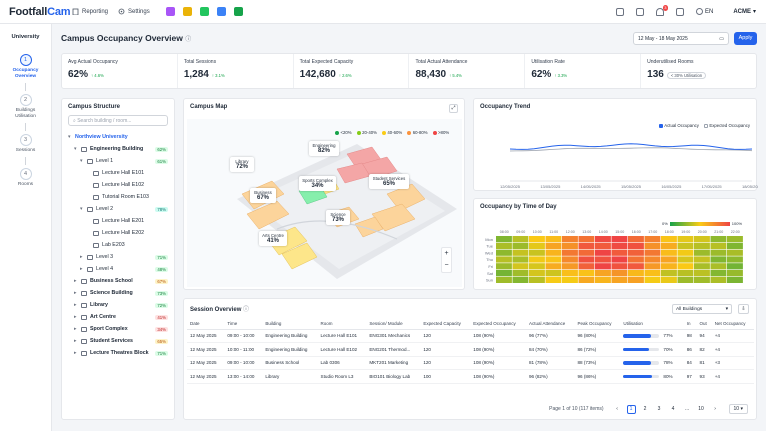 This screenshot has height=431, width=766. What do you see at coordinates (134, 11) in the screenshot?
I see `nav-settings: Settings` at bounding box center [134, 11].